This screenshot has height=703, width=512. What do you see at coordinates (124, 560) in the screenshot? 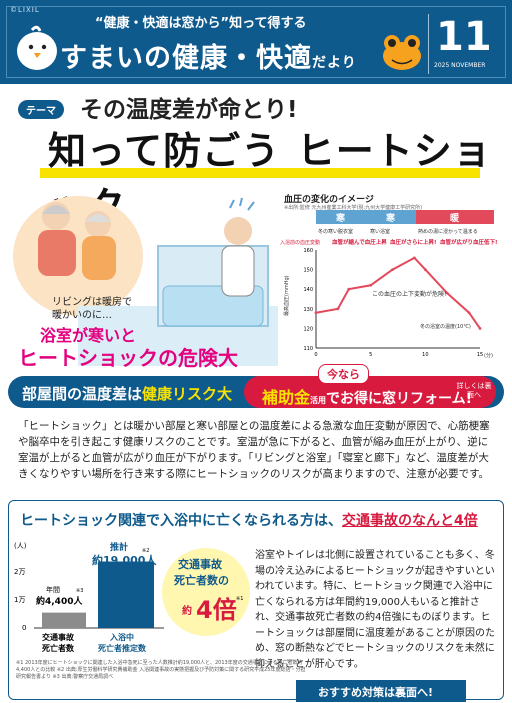
I see `bar2-value: 約19,000人` at bounding box center [124, 560].